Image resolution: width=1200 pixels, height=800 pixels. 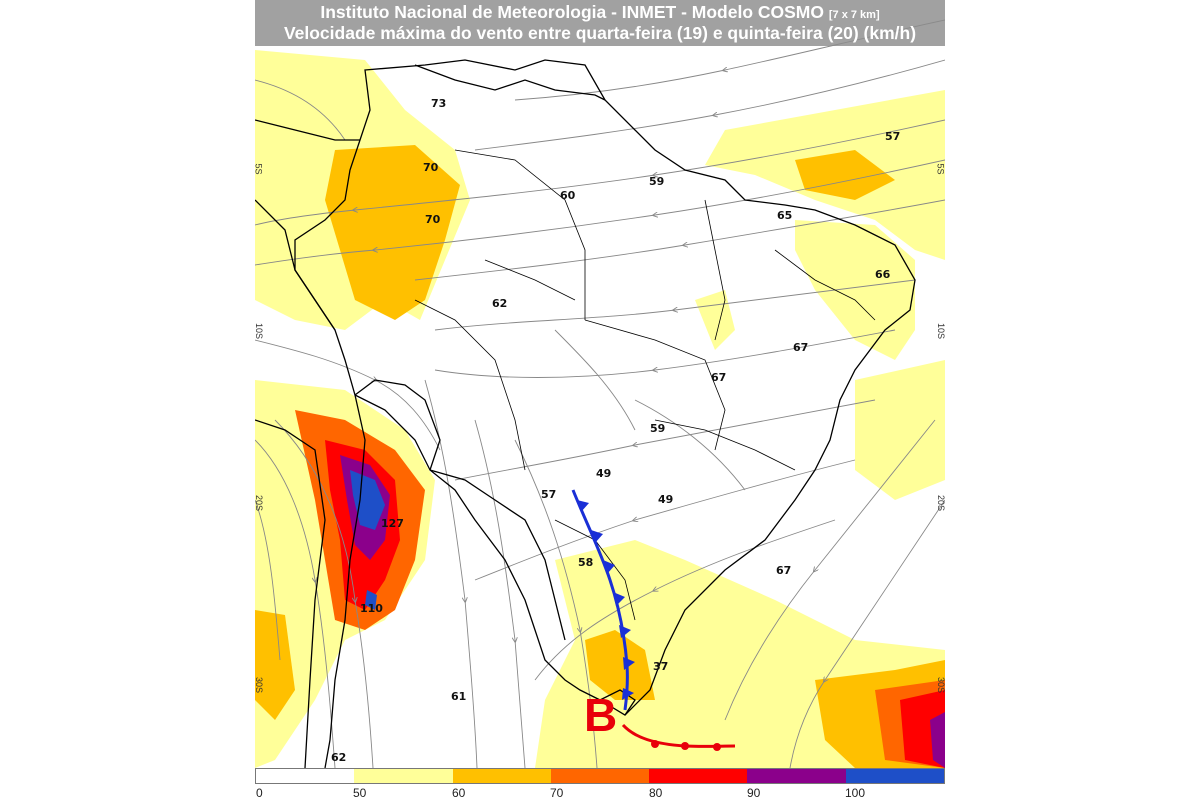 What do you see at coordinates (371, 600) in the screenshot?
I see `shade-blue-andes-south` at bounding box center [371, 600].